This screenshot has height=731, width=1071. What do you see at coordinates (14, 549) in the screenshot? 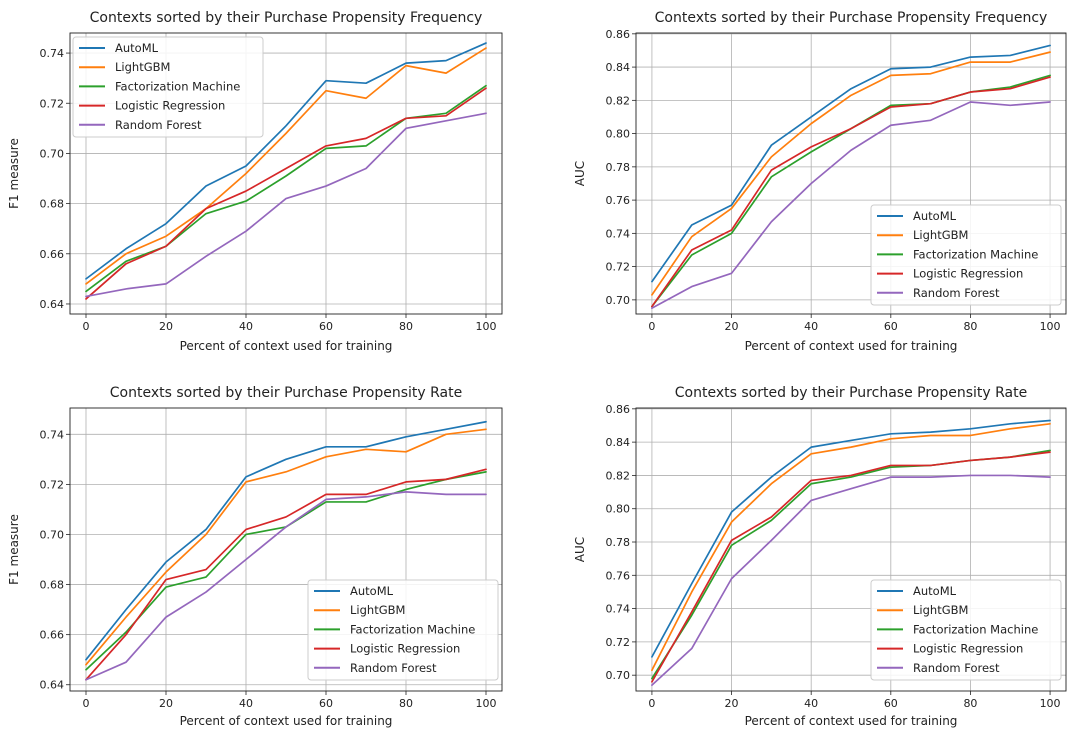
I see `y-axis-label: F1 measure` at bounding box center [14, 549].